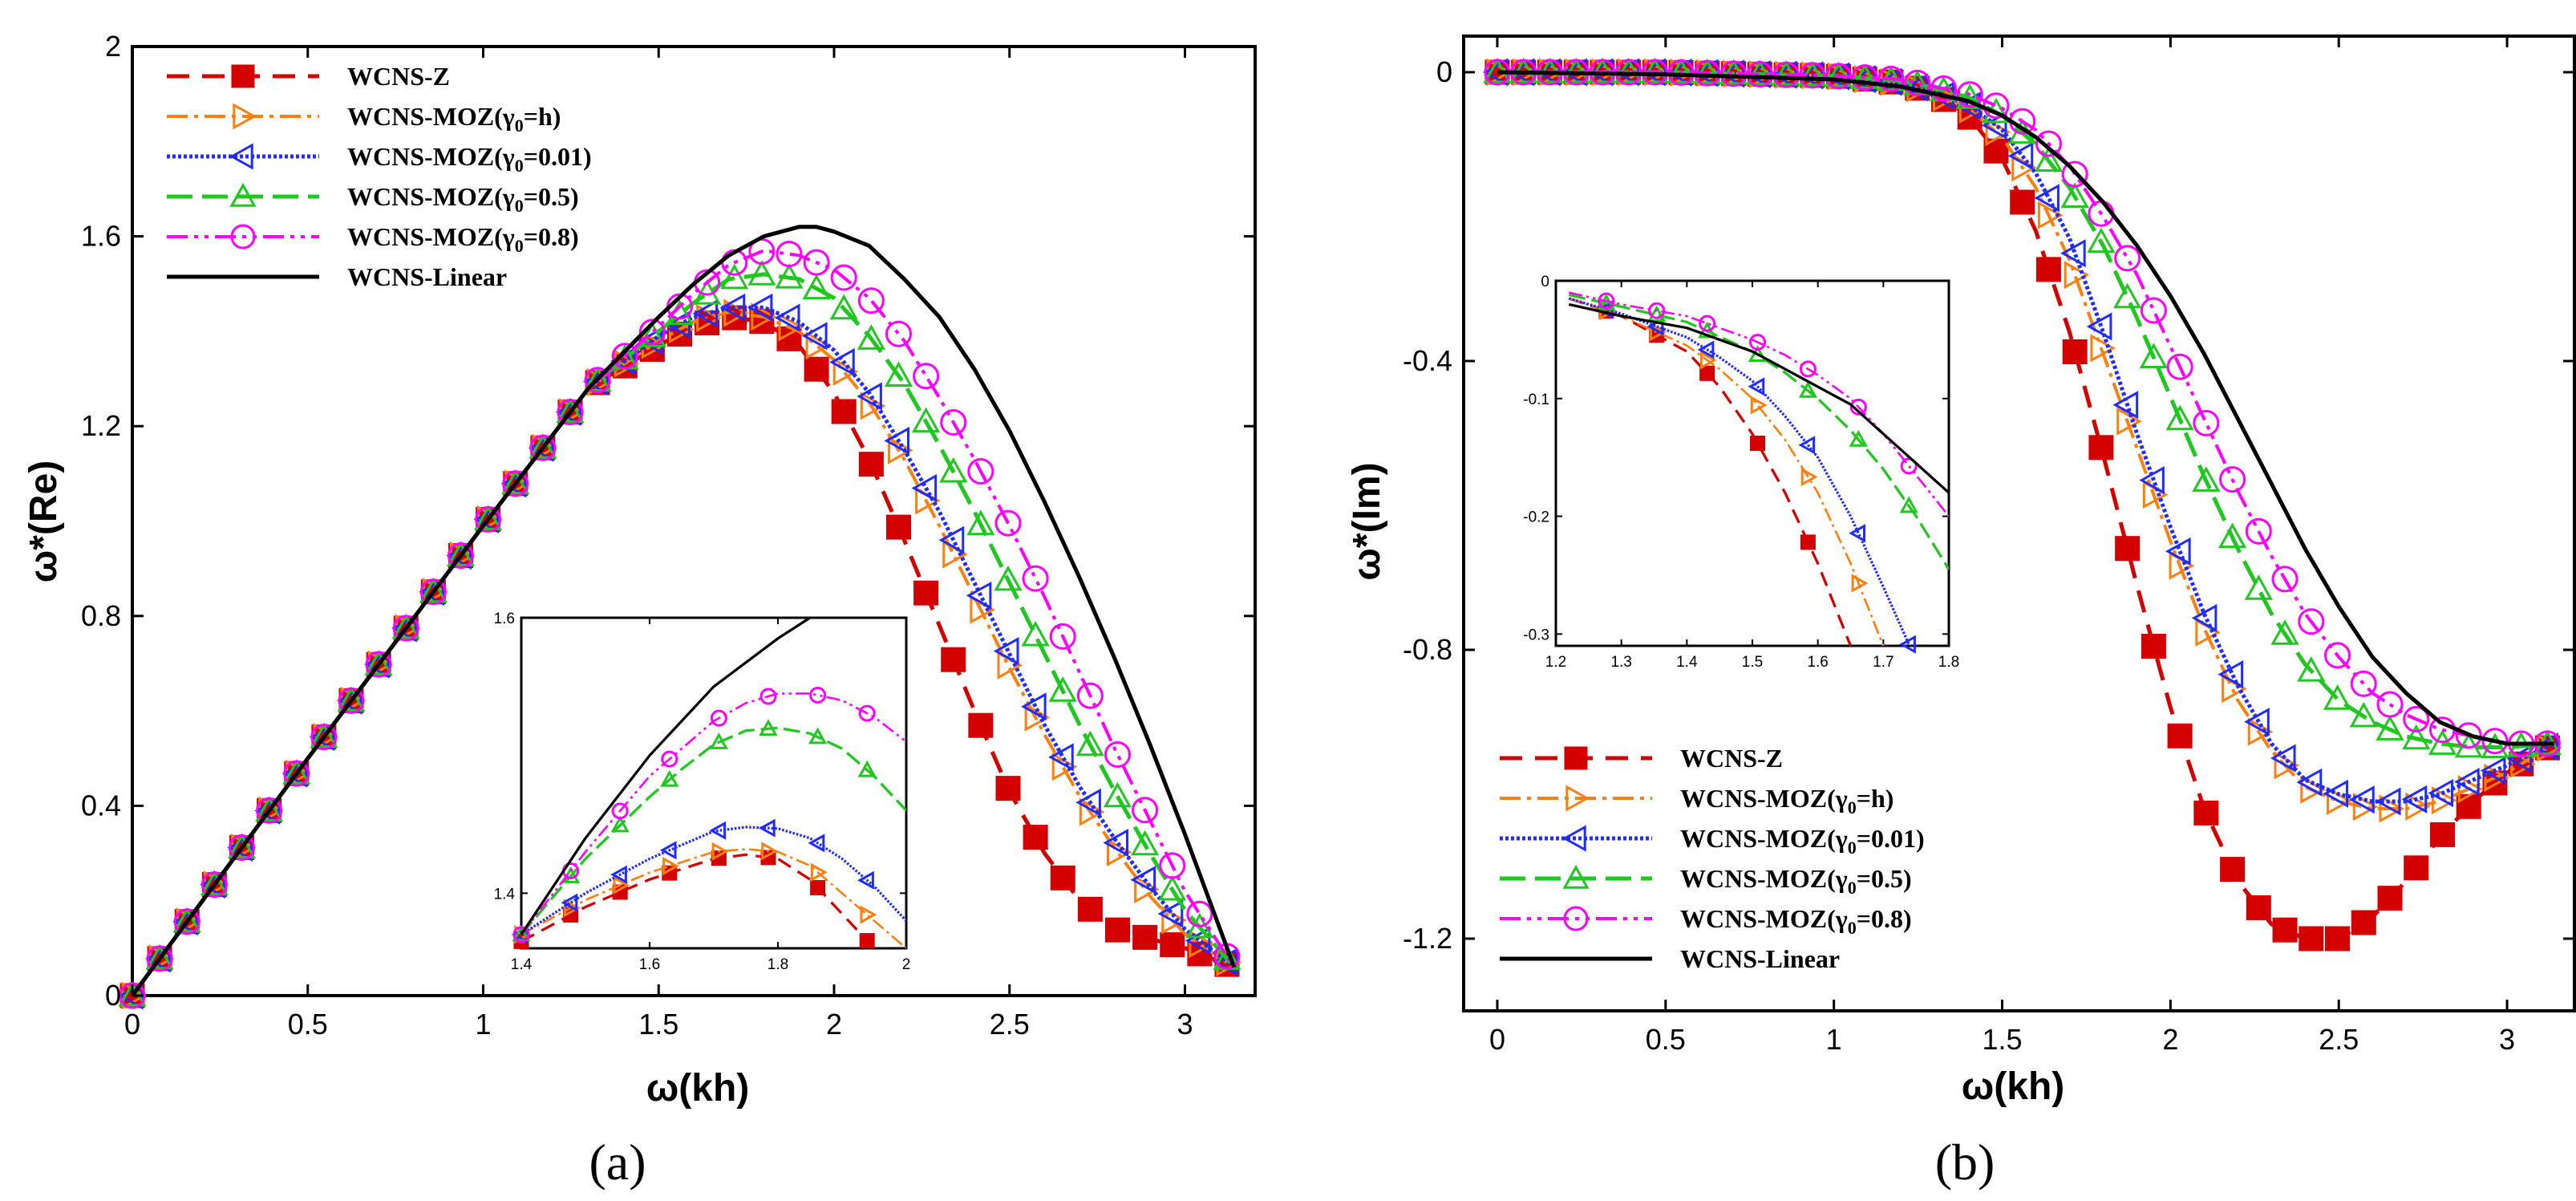  What do you see at coordinates (617, 1162) in the screenshot?
I see `caption-a: (a)` at bounding box center [617, 1162].